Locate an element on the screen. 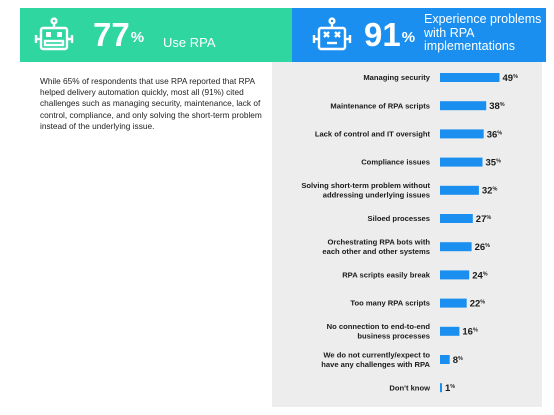 The width and height of the screenshot is (554, 415). category-label: RPA scripts easily break is located at coordinates (386, 275).